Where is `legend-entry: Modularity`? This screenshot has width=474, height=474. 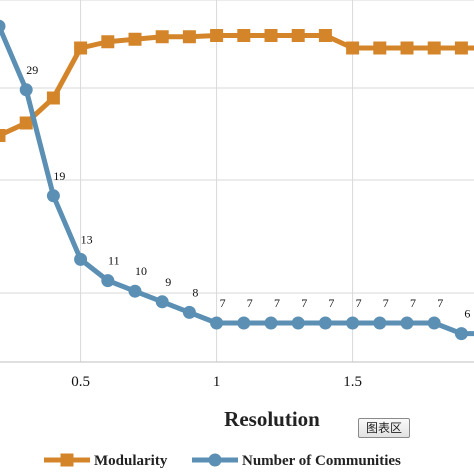
legend-entry: Modularity is located at coordinates (131, 461).